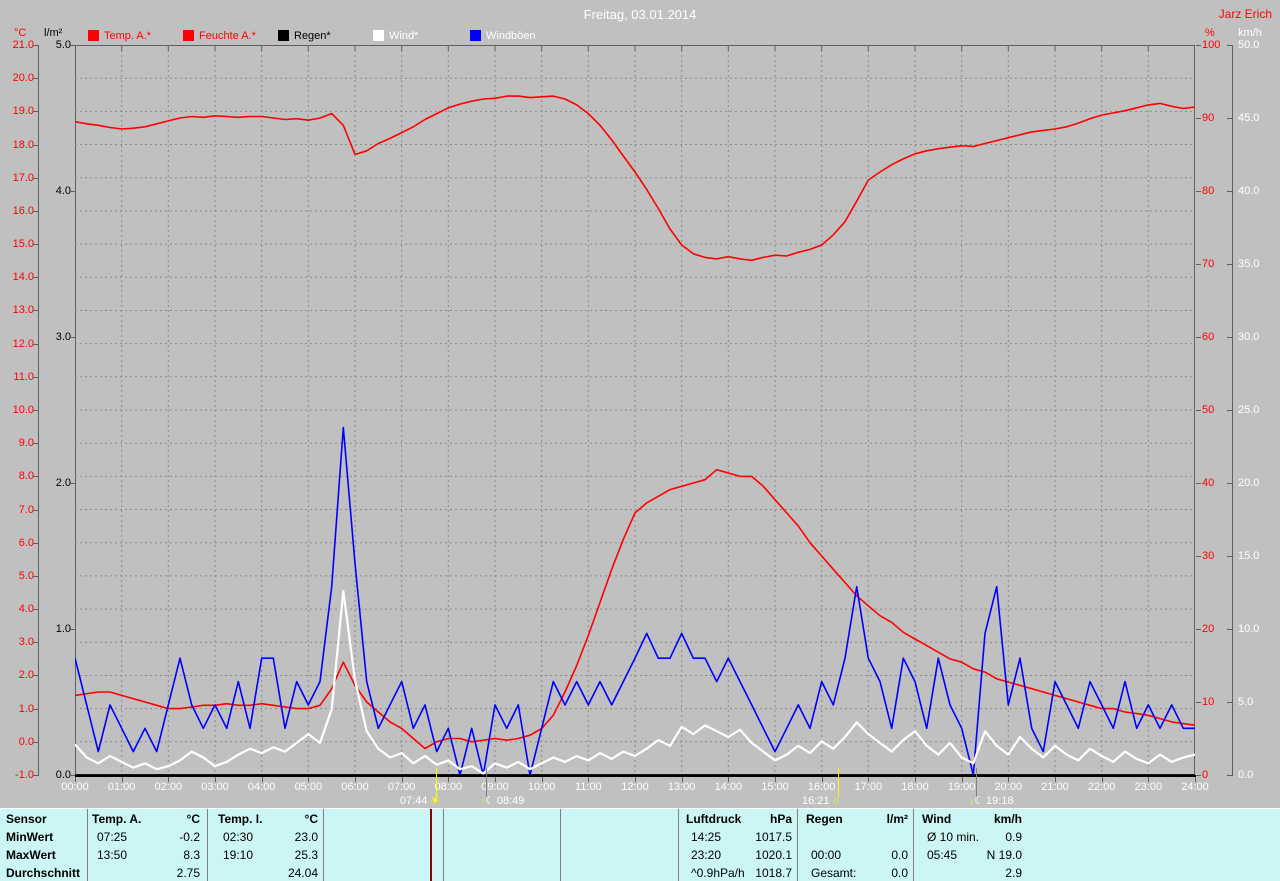  I want to click on x-tick-label: 16:00, so click(821, 787).